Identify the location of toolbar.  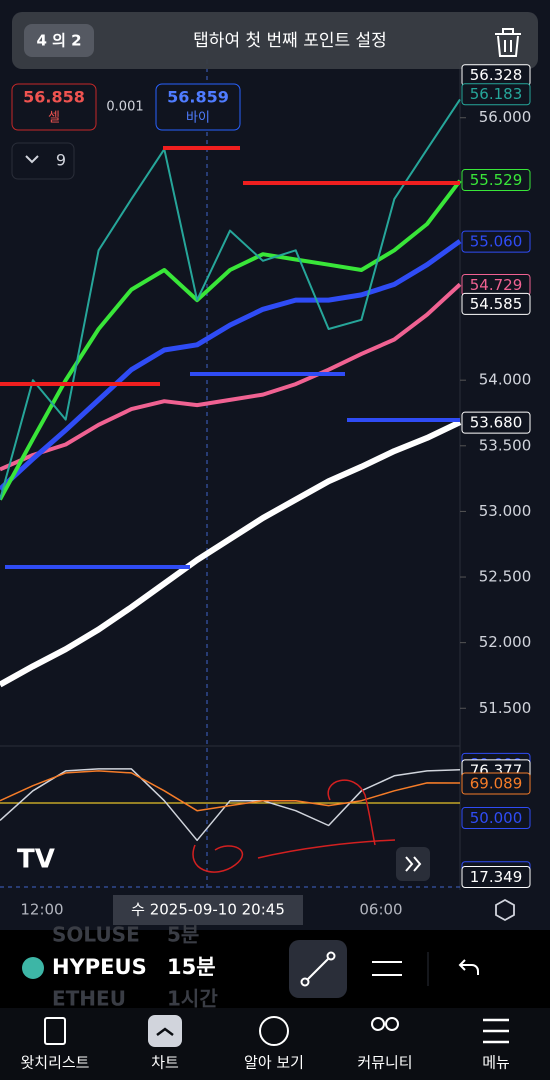
(275, 969).